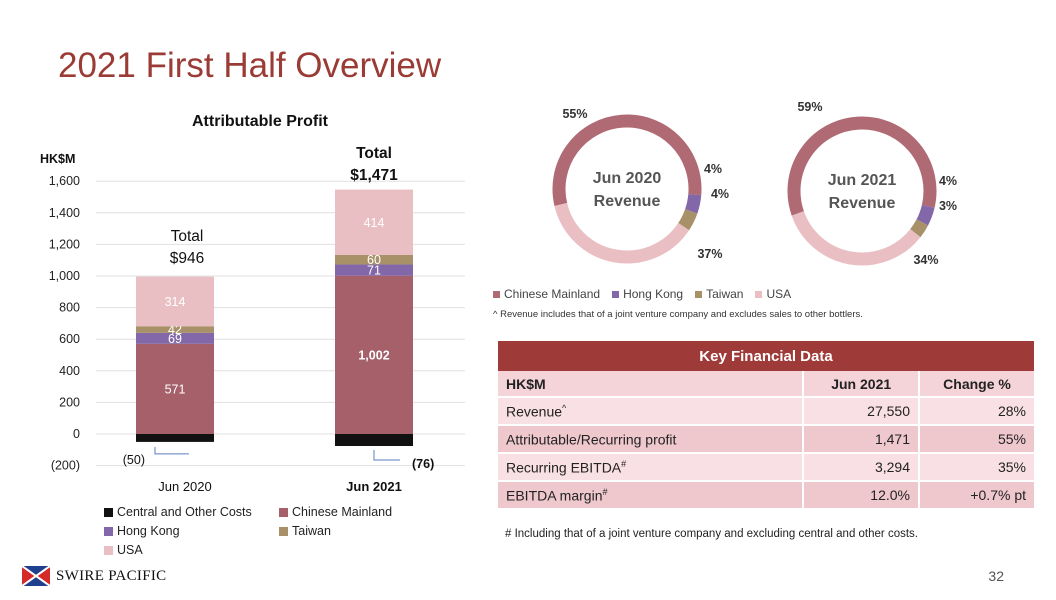 The height and width of the screenshot is (600, 1056). Describe the element at coordinates (134, 460) in the screenshot. I see `negative-value-label: (50)` at that location.